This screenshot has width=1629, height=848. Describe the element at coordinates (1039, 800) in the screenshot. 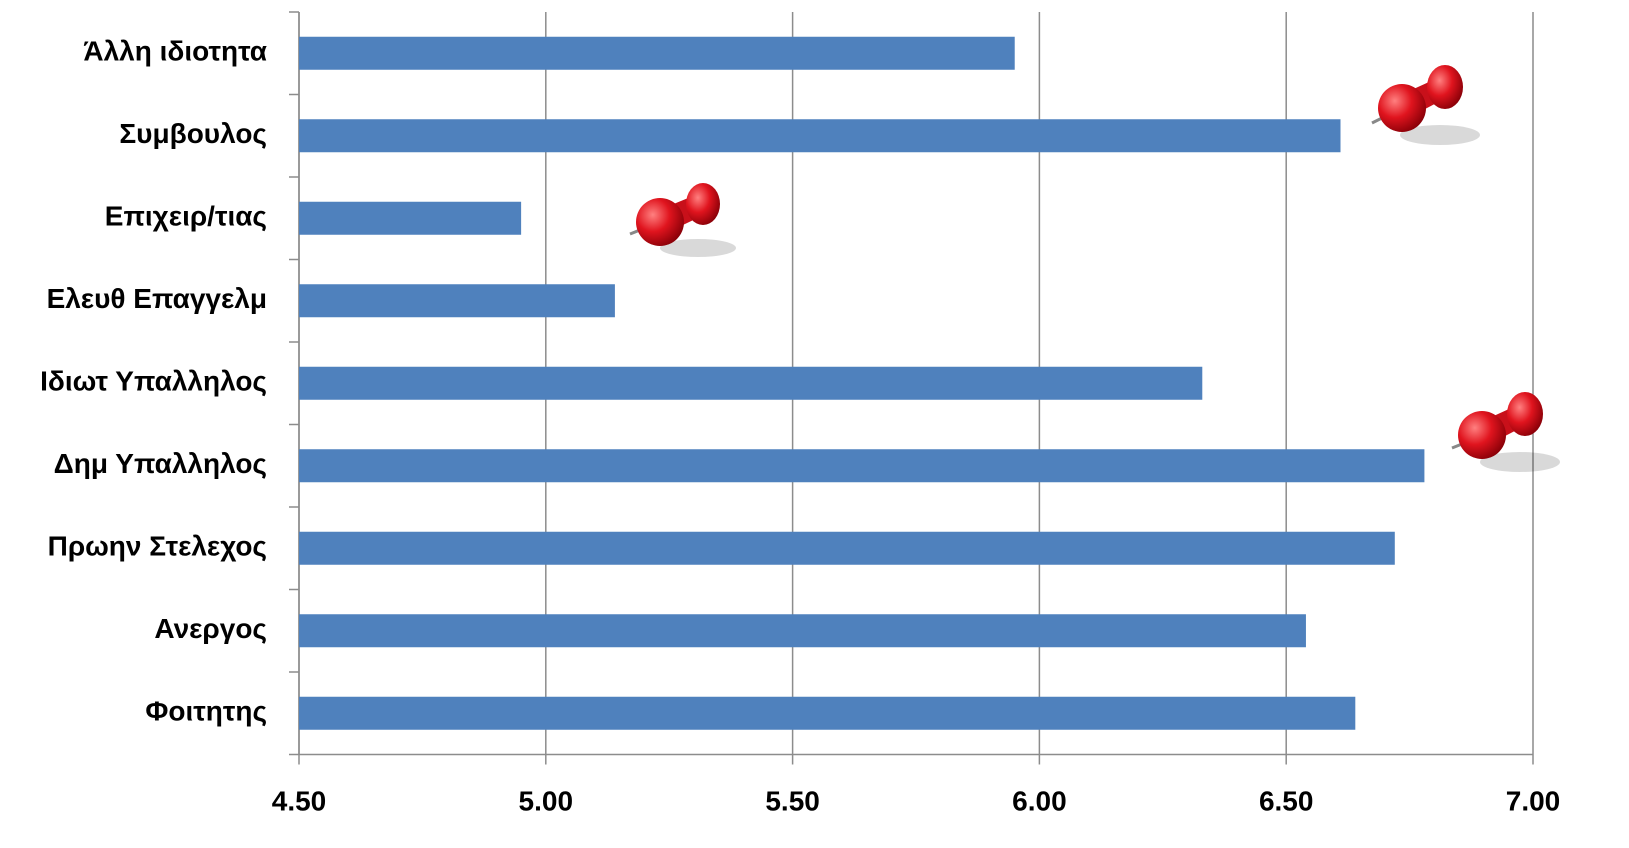

I see `x-tick-label: 6.00` at that location.